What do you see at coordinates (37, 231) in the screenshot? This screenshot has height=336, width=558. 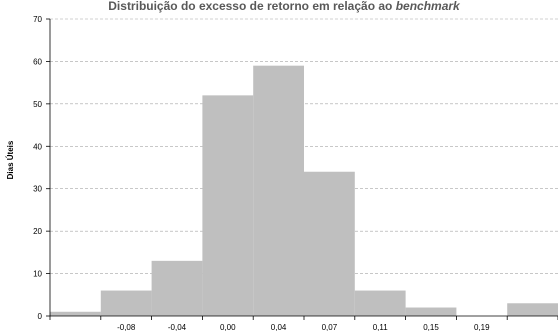 I see `y-tick-label: 20` at bounding box center [37, 231].